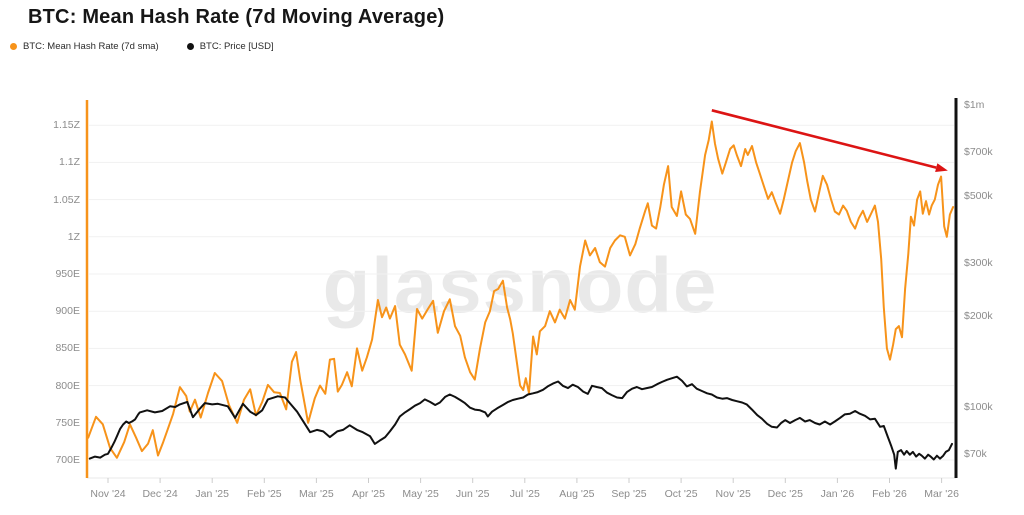 The width and height of the screenshot is (1024, 515). What do you see at coordinates (13, 46) in the screenshot?
I see `legend-dot-orange-icon` at bounding box center [13, 46].